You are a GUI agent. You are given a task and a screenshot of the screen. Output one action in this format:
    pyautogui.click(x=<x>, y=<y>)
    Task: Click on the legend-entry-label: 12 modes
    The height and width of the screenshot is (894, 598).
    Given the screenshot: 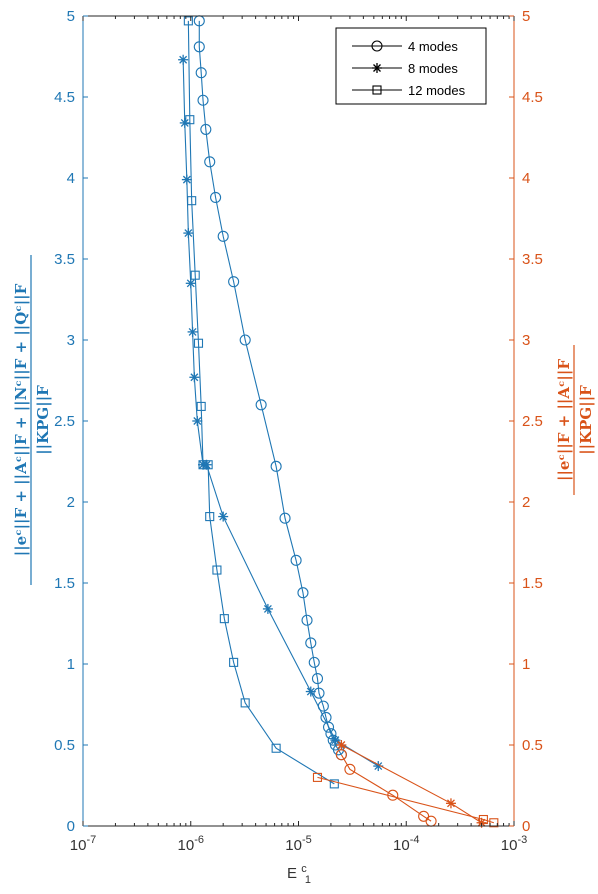 What is the action you would take?
    pyautogui.click(x=437, y=90)
    